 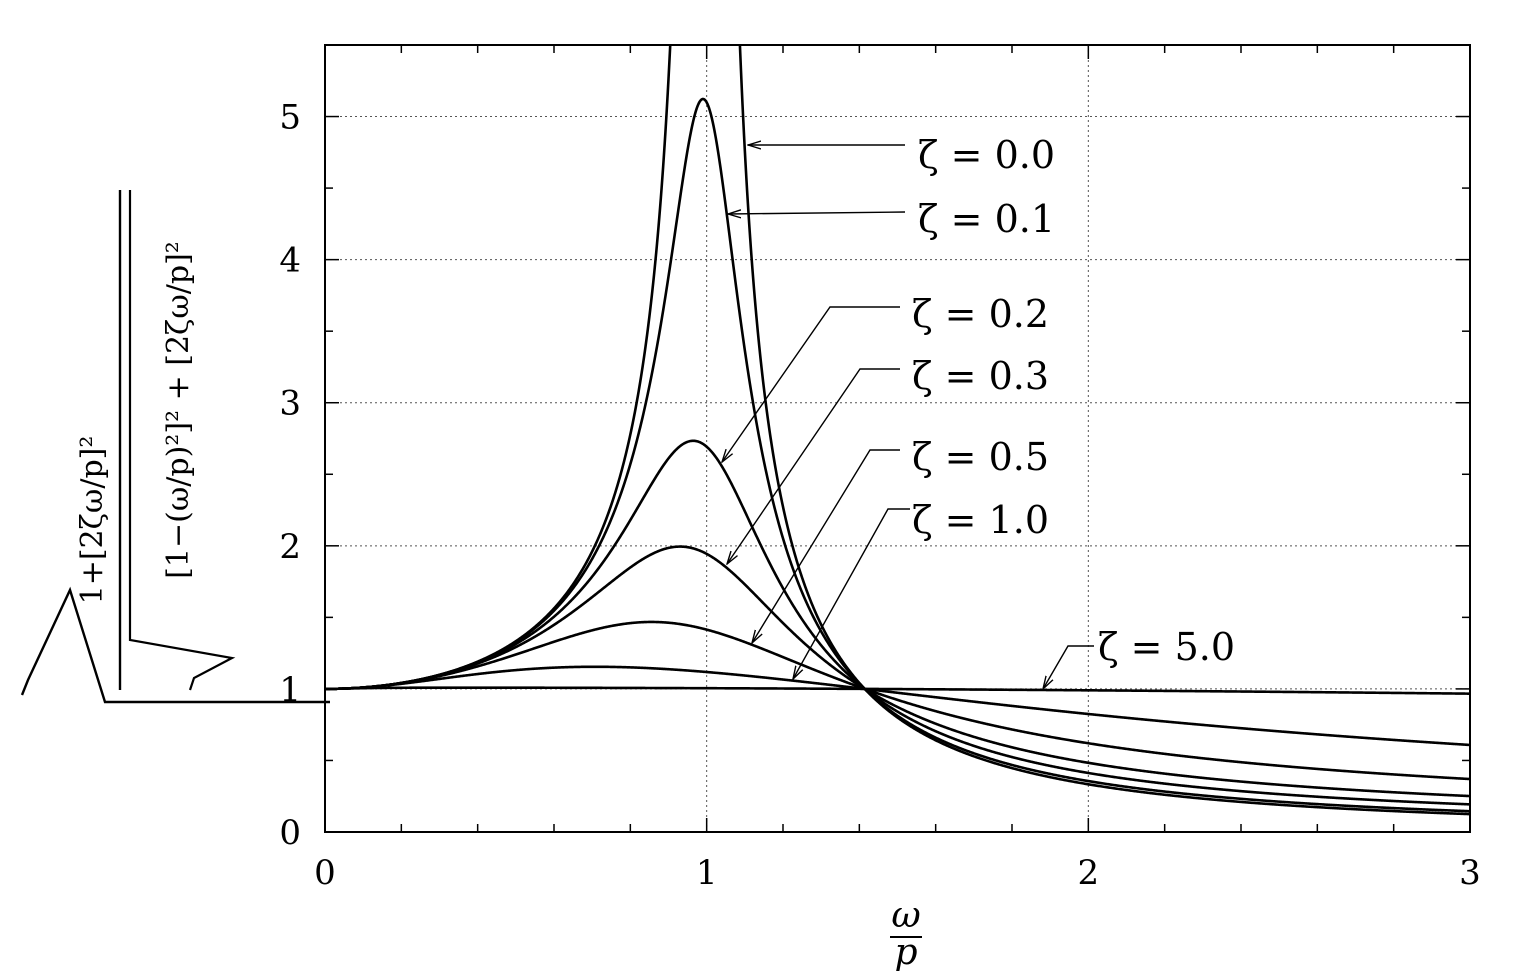 I want to click on y-tick-label: 2, so click(x=290, y=547).